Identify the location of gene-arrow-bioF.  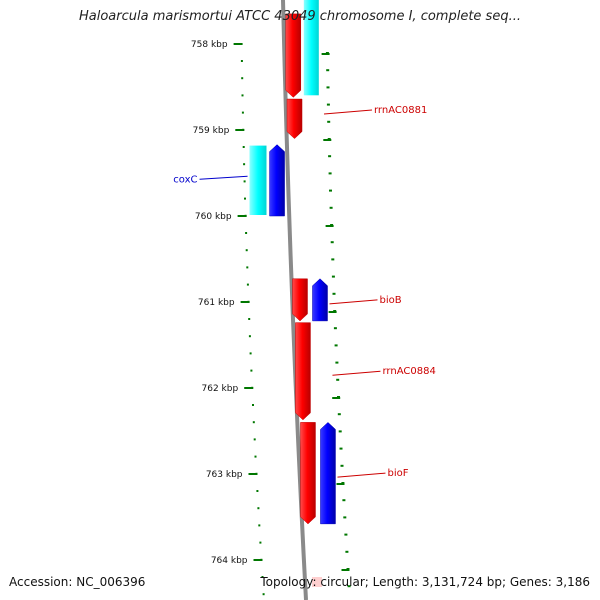
(308, 473).